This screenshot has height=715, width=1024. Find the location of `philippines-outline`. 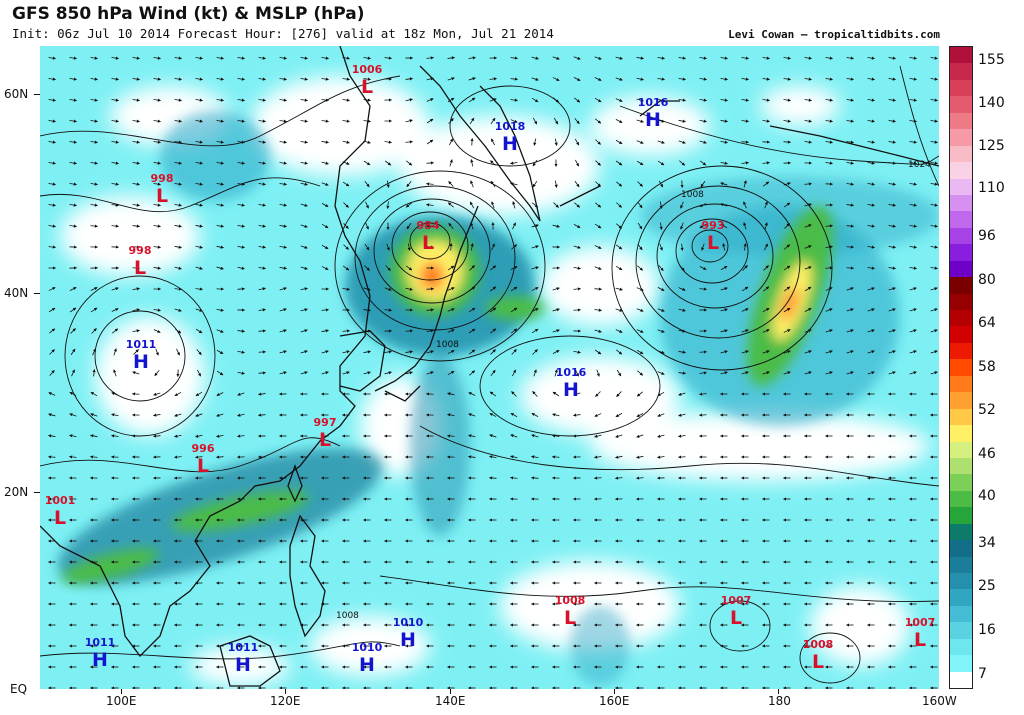

philippines-outline is located at coordinates (307, 576).